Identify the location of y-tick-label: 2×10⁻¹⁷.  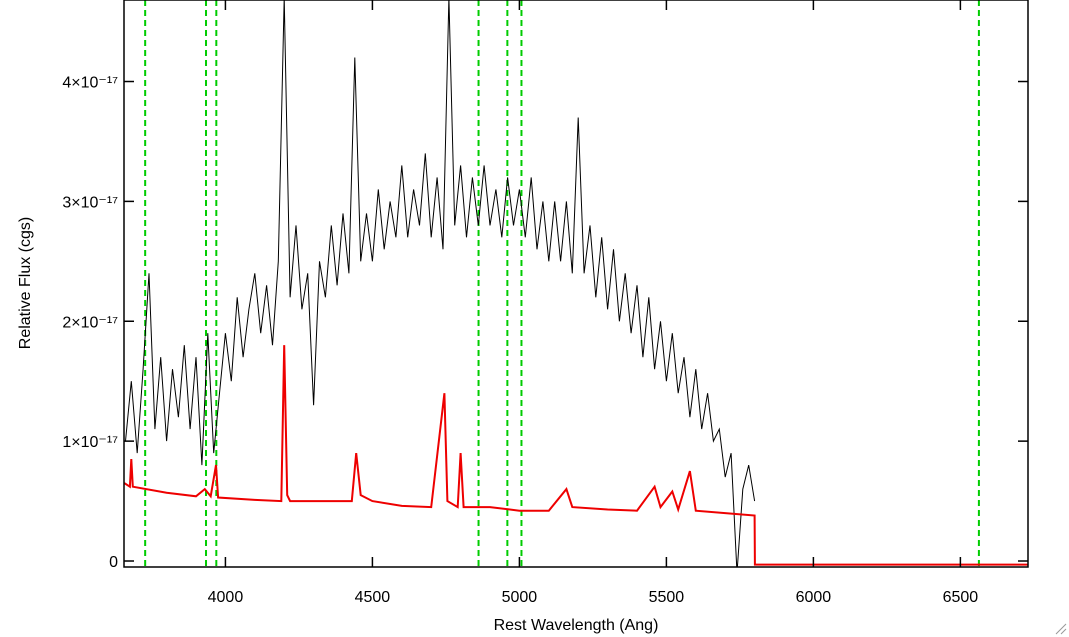
(90, 322).